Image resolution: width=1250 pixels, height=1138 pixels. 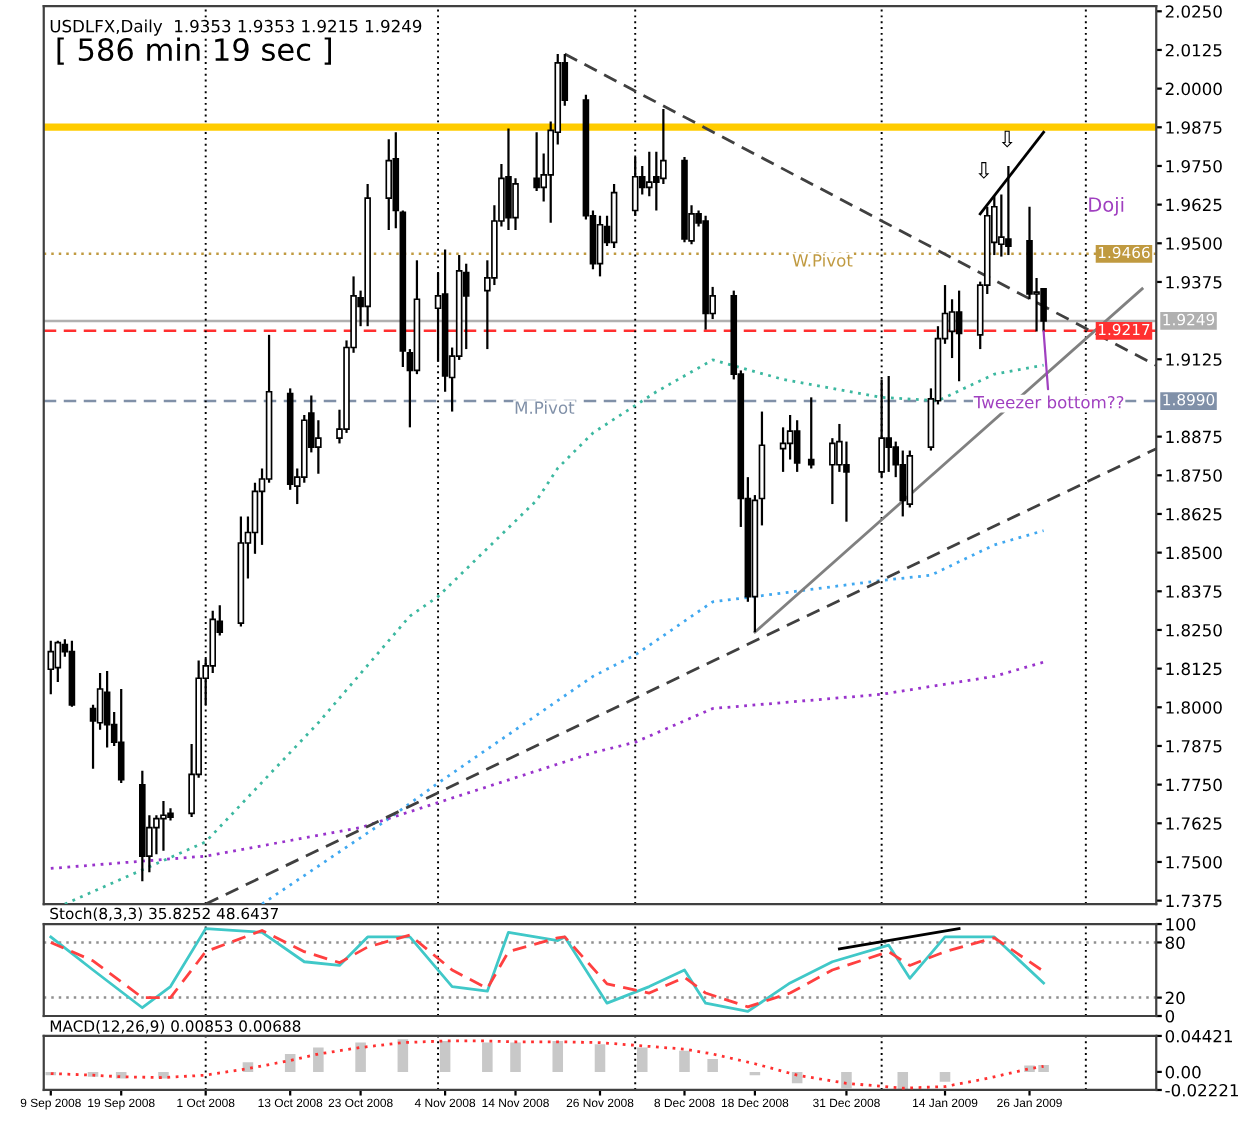 I want to click on y-tick-label: 20, so click(x=1175, y=998).